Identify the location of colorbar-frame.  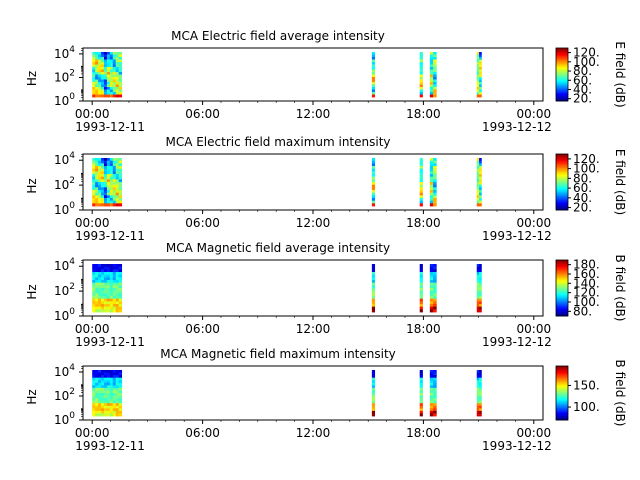
(562, 393).